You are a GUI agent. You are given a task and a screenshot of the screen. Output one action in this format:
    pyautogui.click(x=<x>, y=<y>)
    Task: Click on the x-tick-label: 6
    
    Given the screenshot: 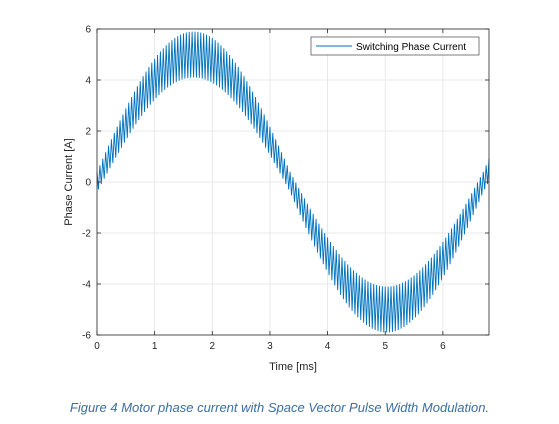 What is the action you would take?
    pyautogui.click(x=443, y=346)
    